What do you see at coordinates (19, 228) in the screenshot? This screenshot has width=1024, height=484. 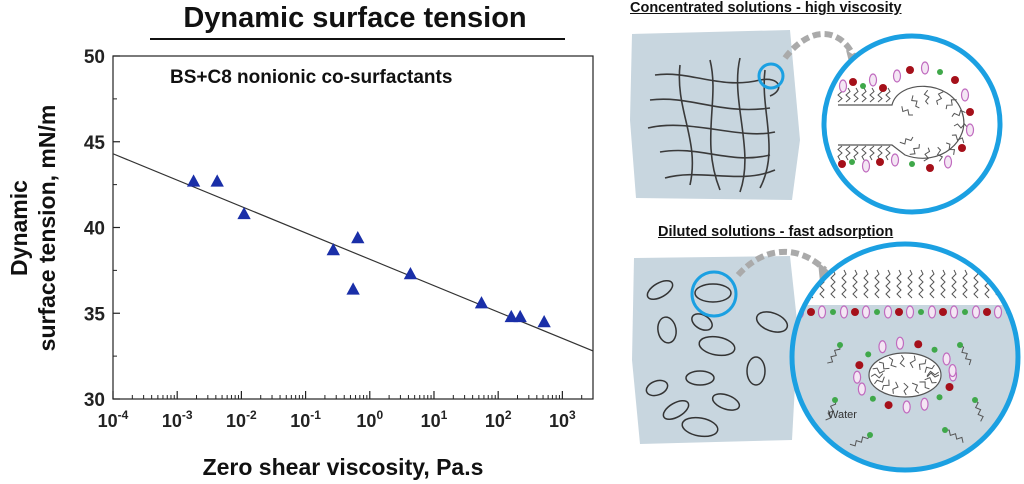 I see `y-axis-label-line1: Dynamic` at bounding box center [19, 228].